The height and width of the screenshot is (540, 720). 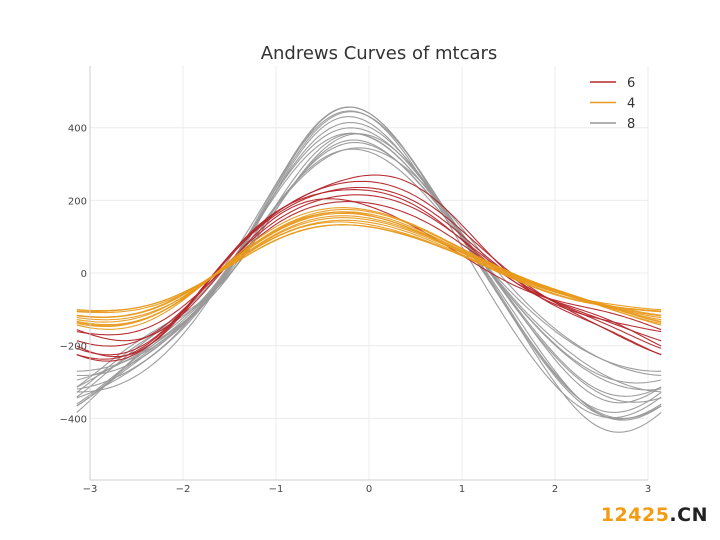 I want to click on x-tick-label: 2, so click(x=555, y=489).